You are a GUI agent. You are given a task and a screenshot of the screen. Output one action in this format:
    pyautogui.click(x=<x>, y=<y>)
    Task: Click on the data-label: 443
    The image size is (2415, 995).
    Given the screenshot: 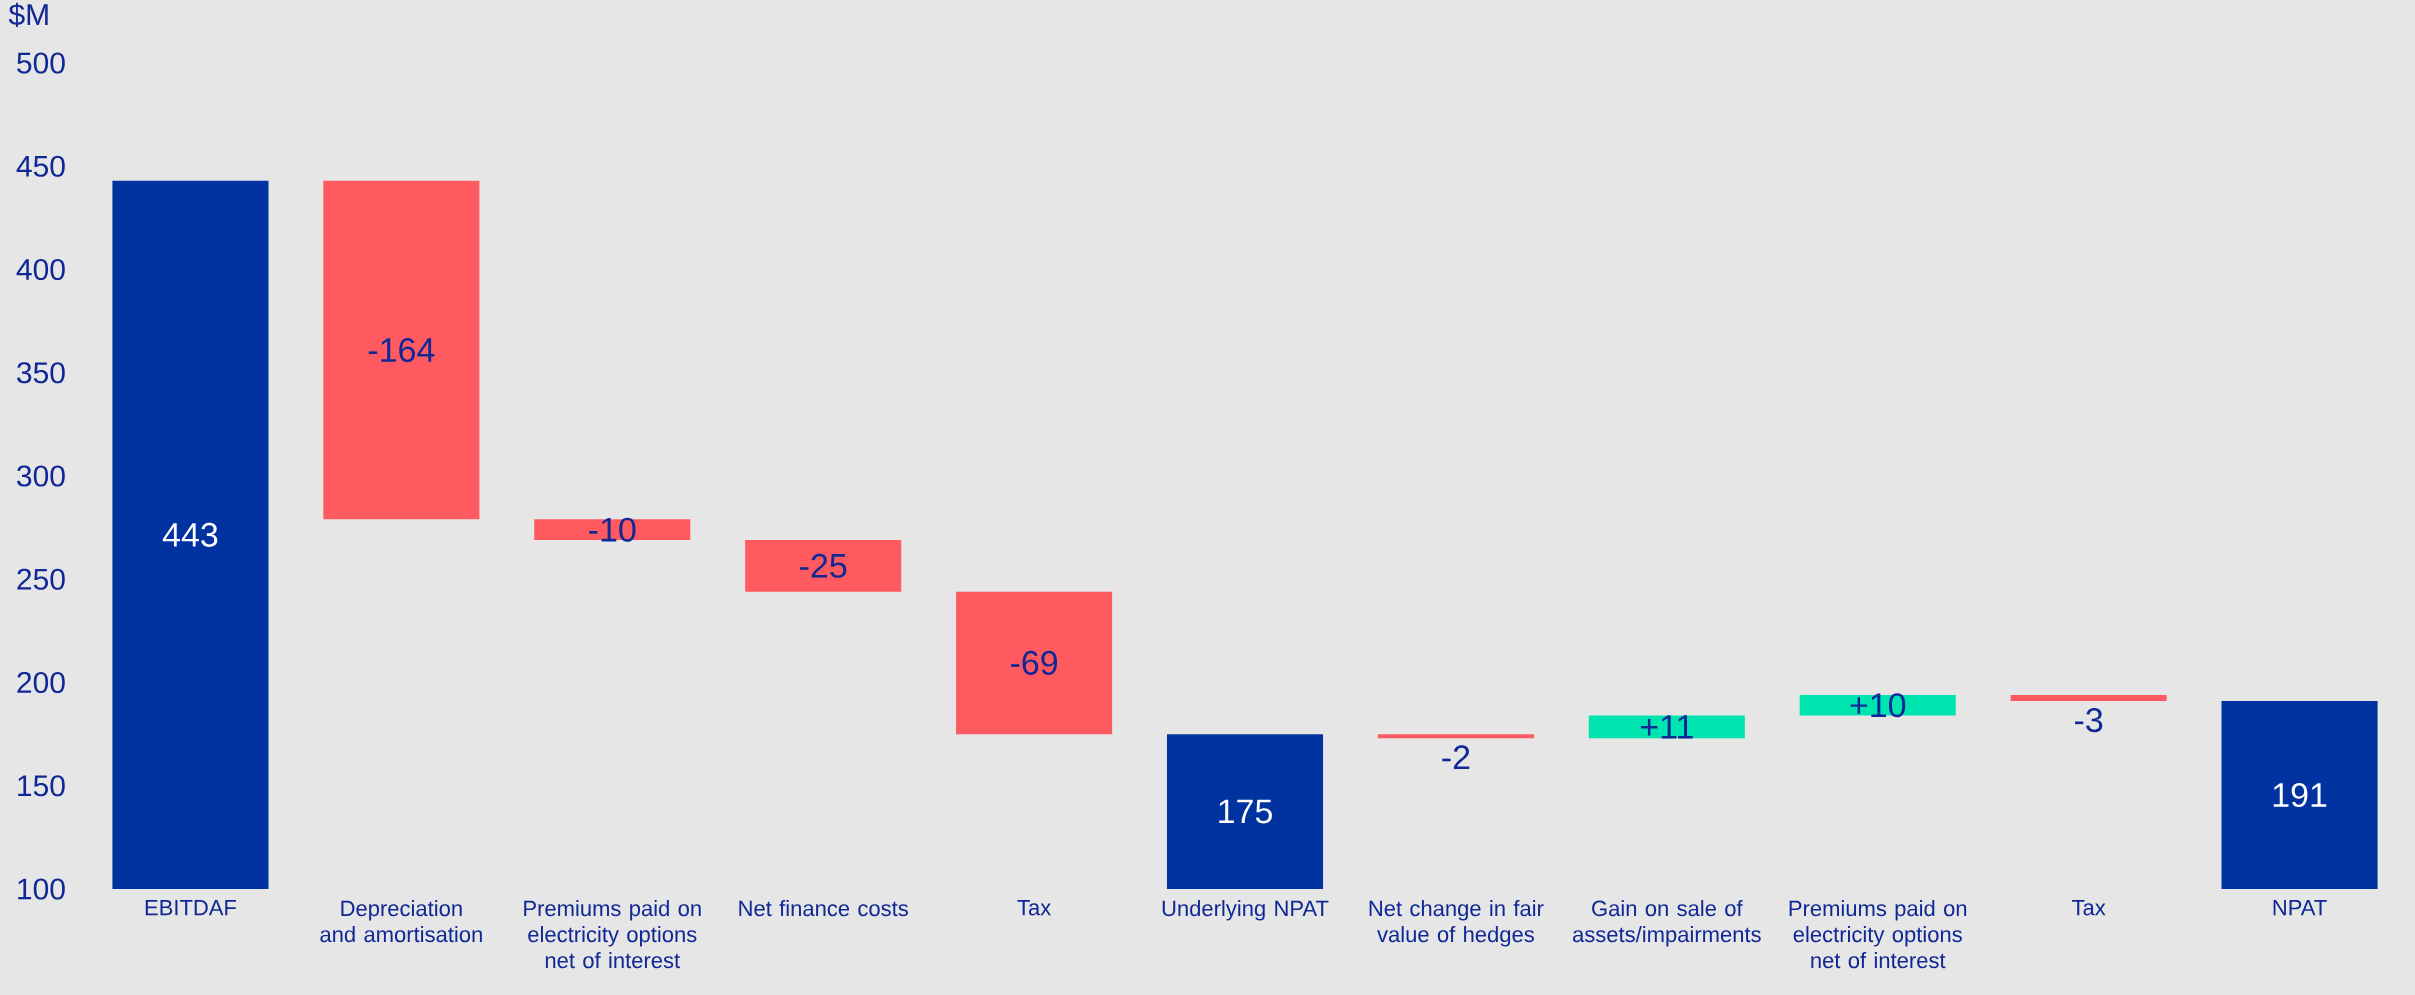 What is the action you would take?
    pyautogui.click(x=190, y=534)
    